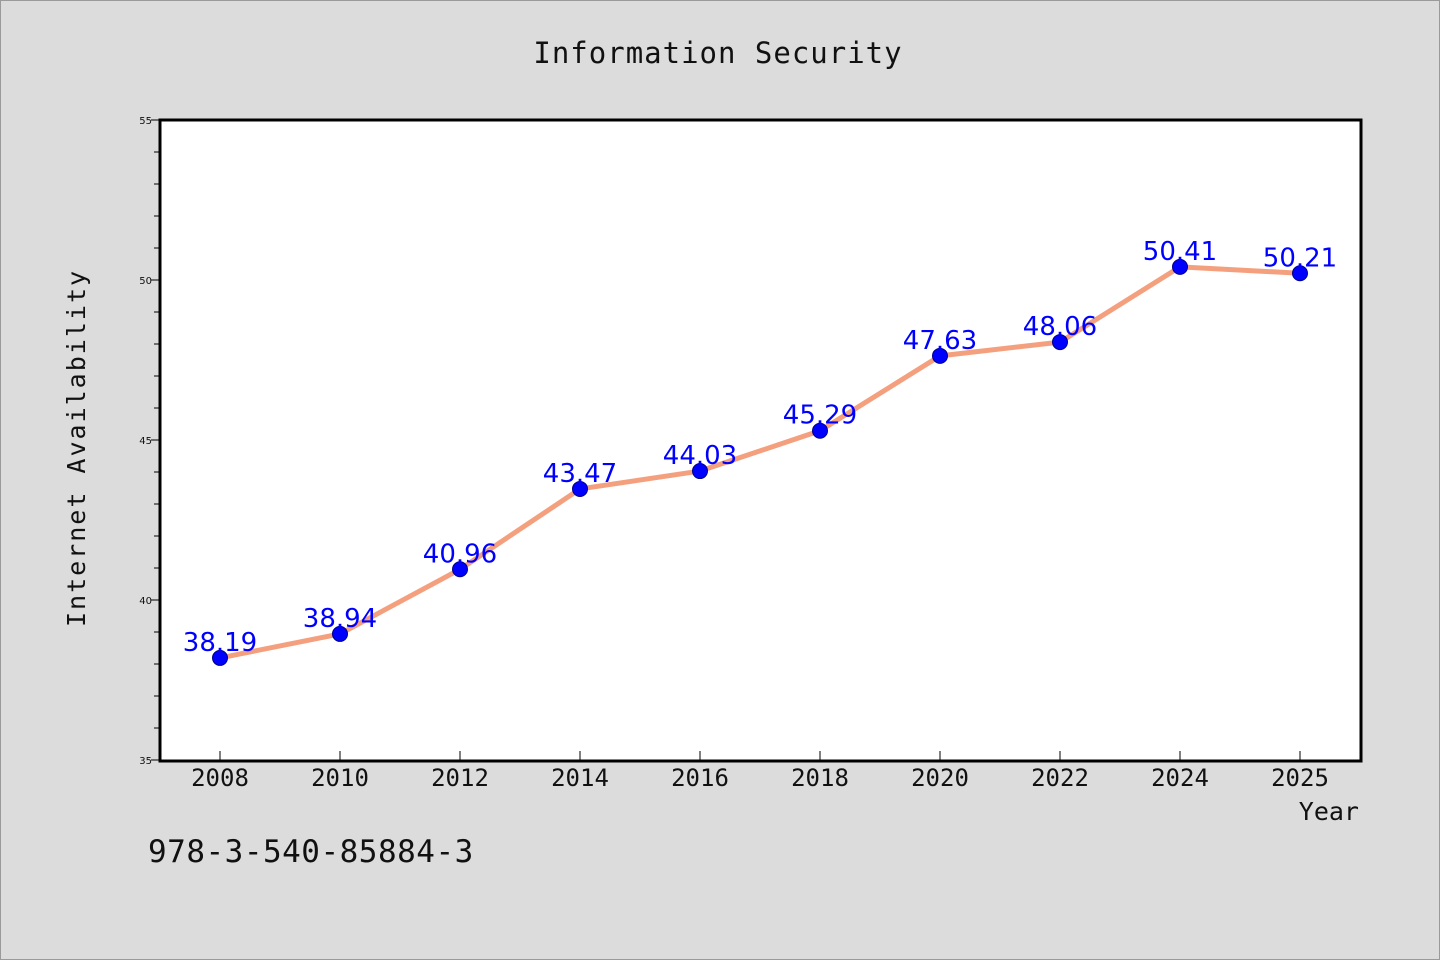 The image size is (1440, 960). What do you see at coordinates (700, 456) in the screenshot?
I see `data-label: 44.03` at bounding box center [700, 456].